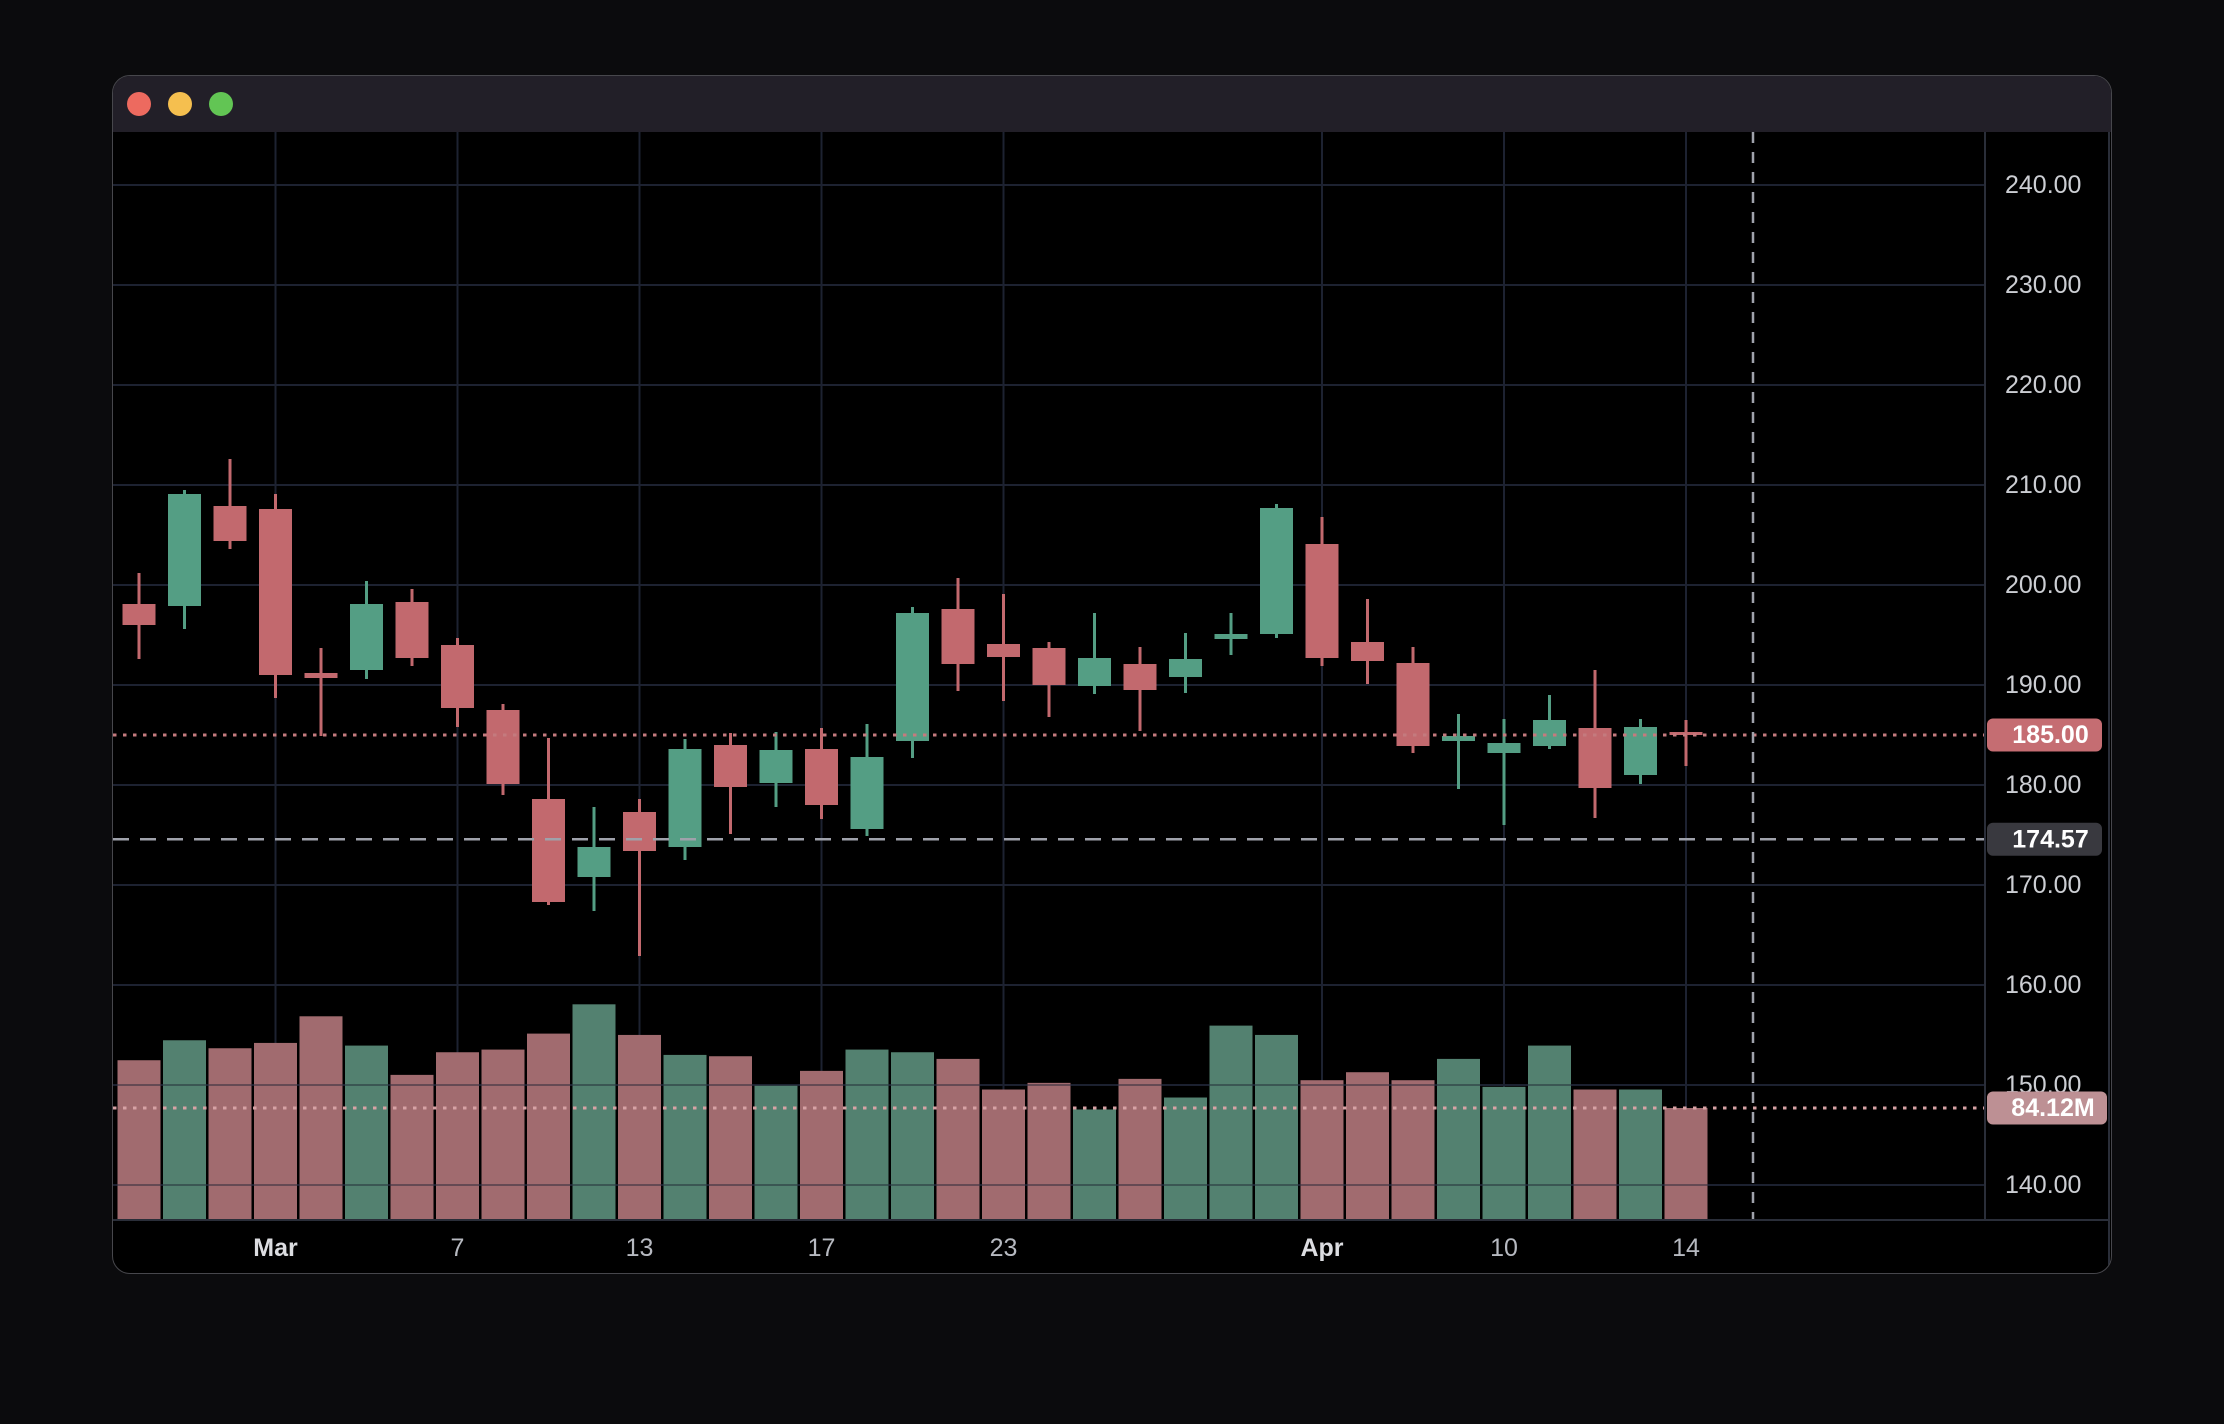  I want to click on time-axis-label: 7, so click(458, 1248).